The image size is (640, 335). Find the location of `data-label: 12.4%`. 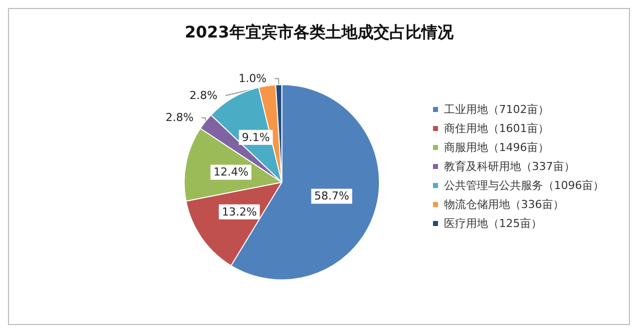

data-label: 12.4% is located at coordinates (230, 172).